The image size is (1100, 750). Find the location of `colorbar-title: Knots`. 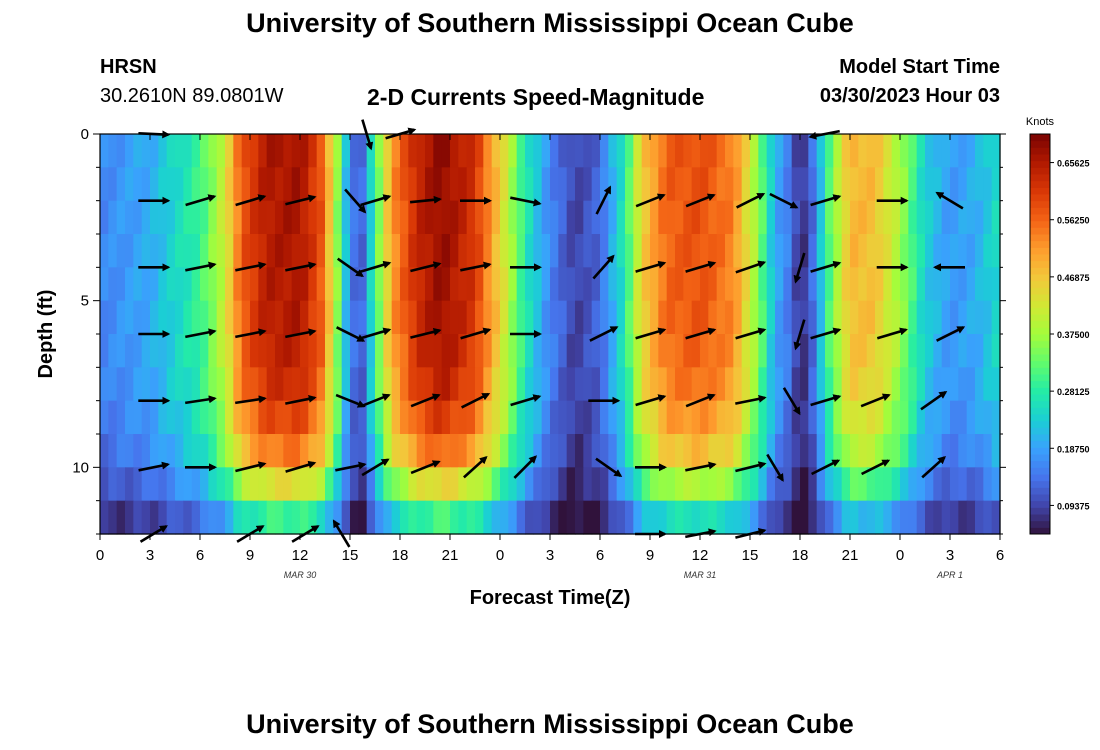

colorbar-title: Knots is located at coordinates (1040, 122).